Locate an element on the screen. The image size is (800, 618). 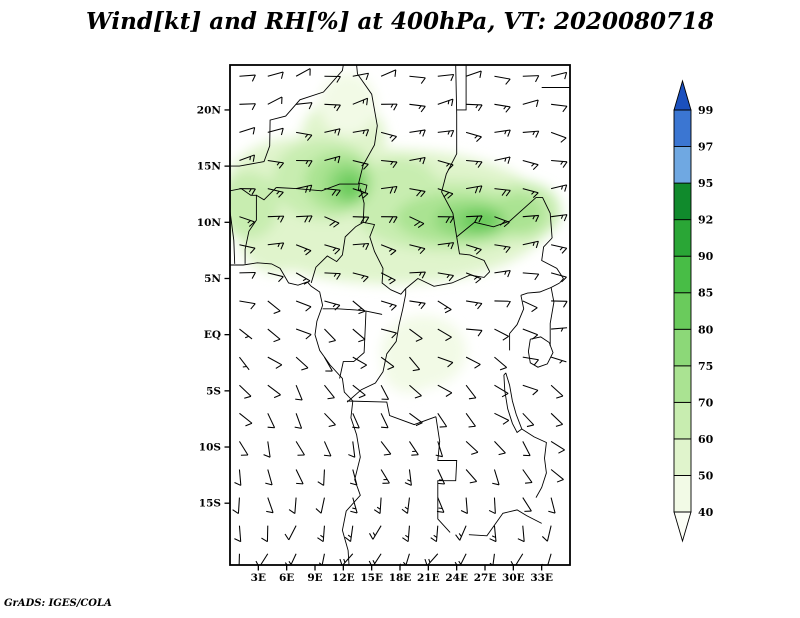
x-tick-label: 6E is located at coordinates (286, 578).